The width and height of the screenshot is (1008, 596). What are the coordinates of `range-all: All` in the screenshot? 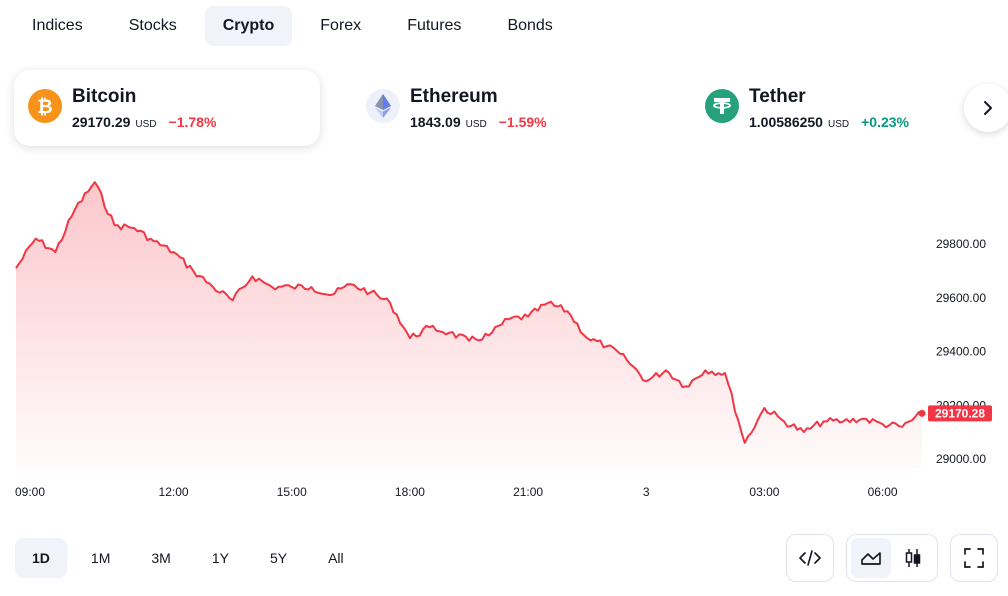 It's located at (336, 558).